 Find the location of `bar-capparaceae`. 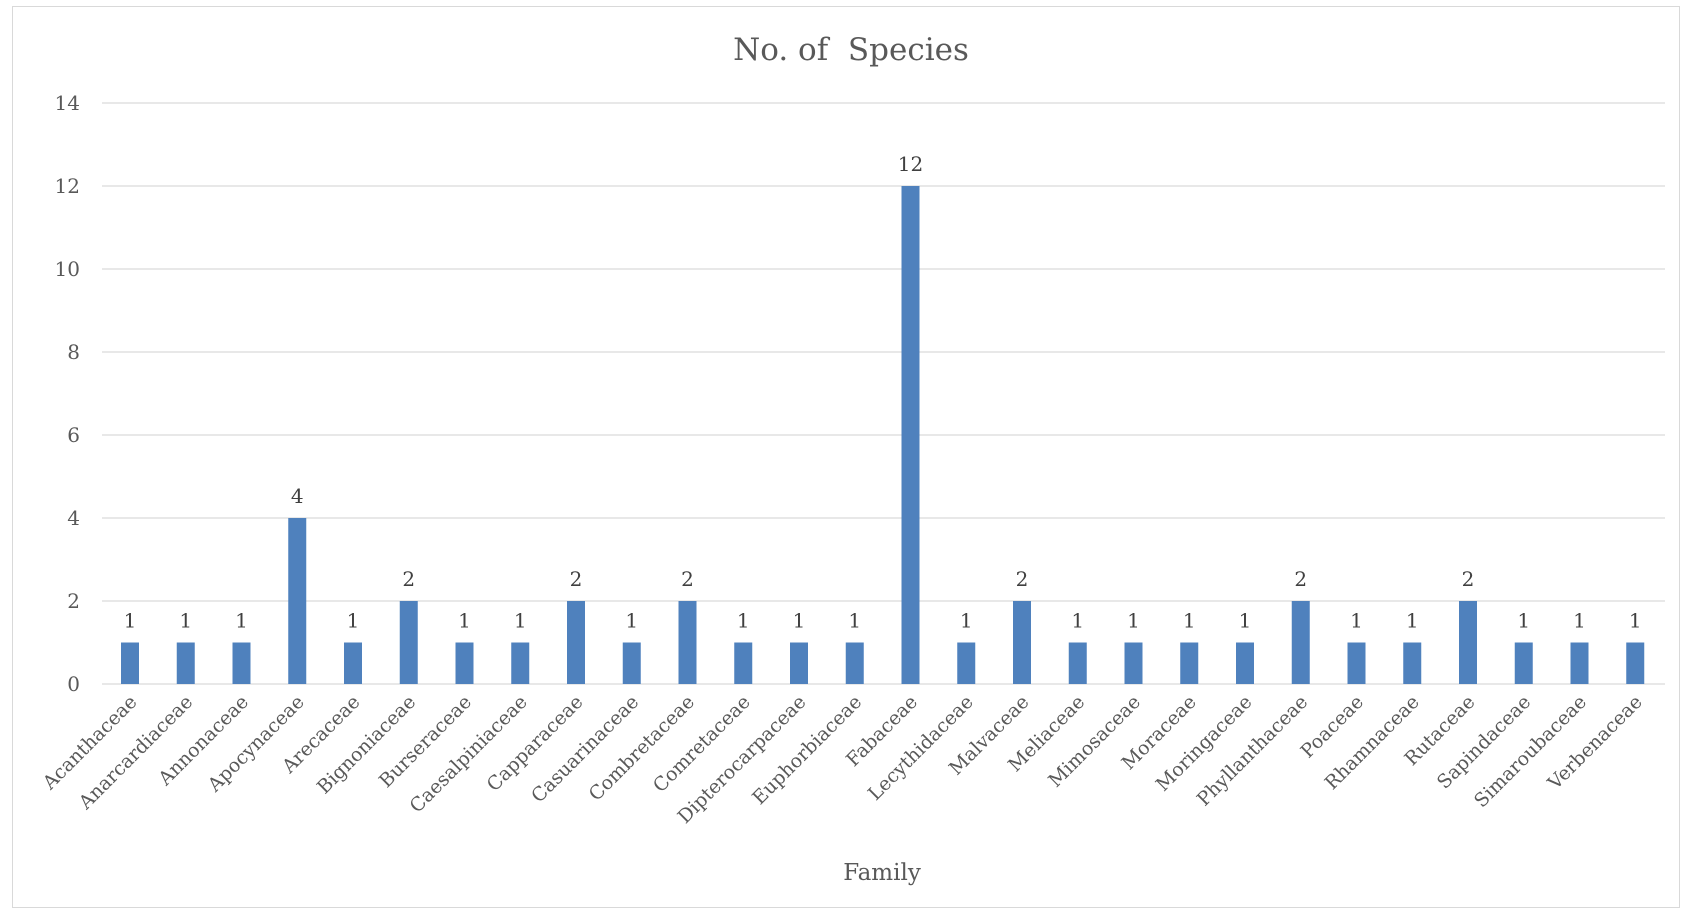

bar-capparaceae is located at coordinates (576, 642).